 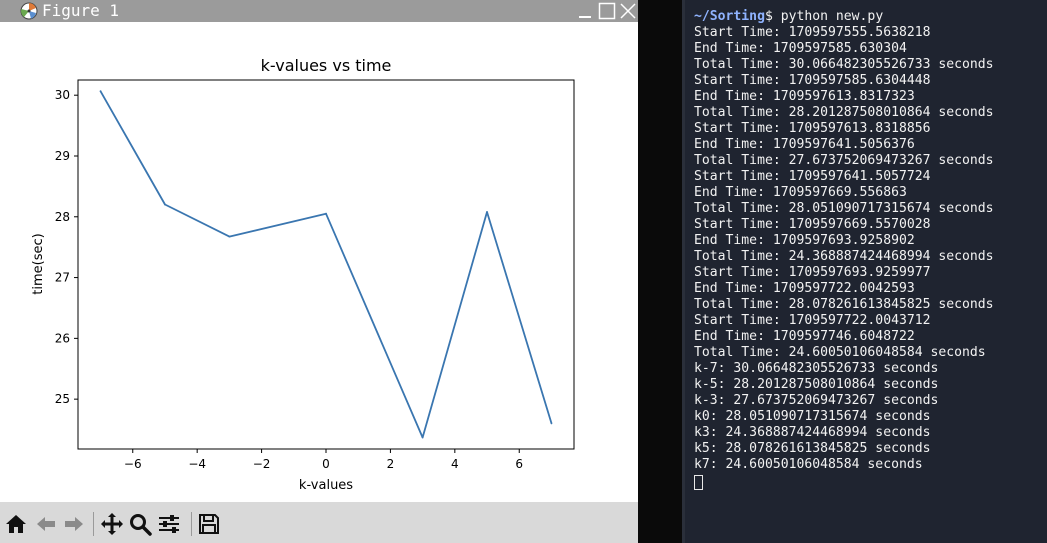 I want to click on terminal-line: k-5: 28.201287508010864 seconds, so click(x=816, y=384).